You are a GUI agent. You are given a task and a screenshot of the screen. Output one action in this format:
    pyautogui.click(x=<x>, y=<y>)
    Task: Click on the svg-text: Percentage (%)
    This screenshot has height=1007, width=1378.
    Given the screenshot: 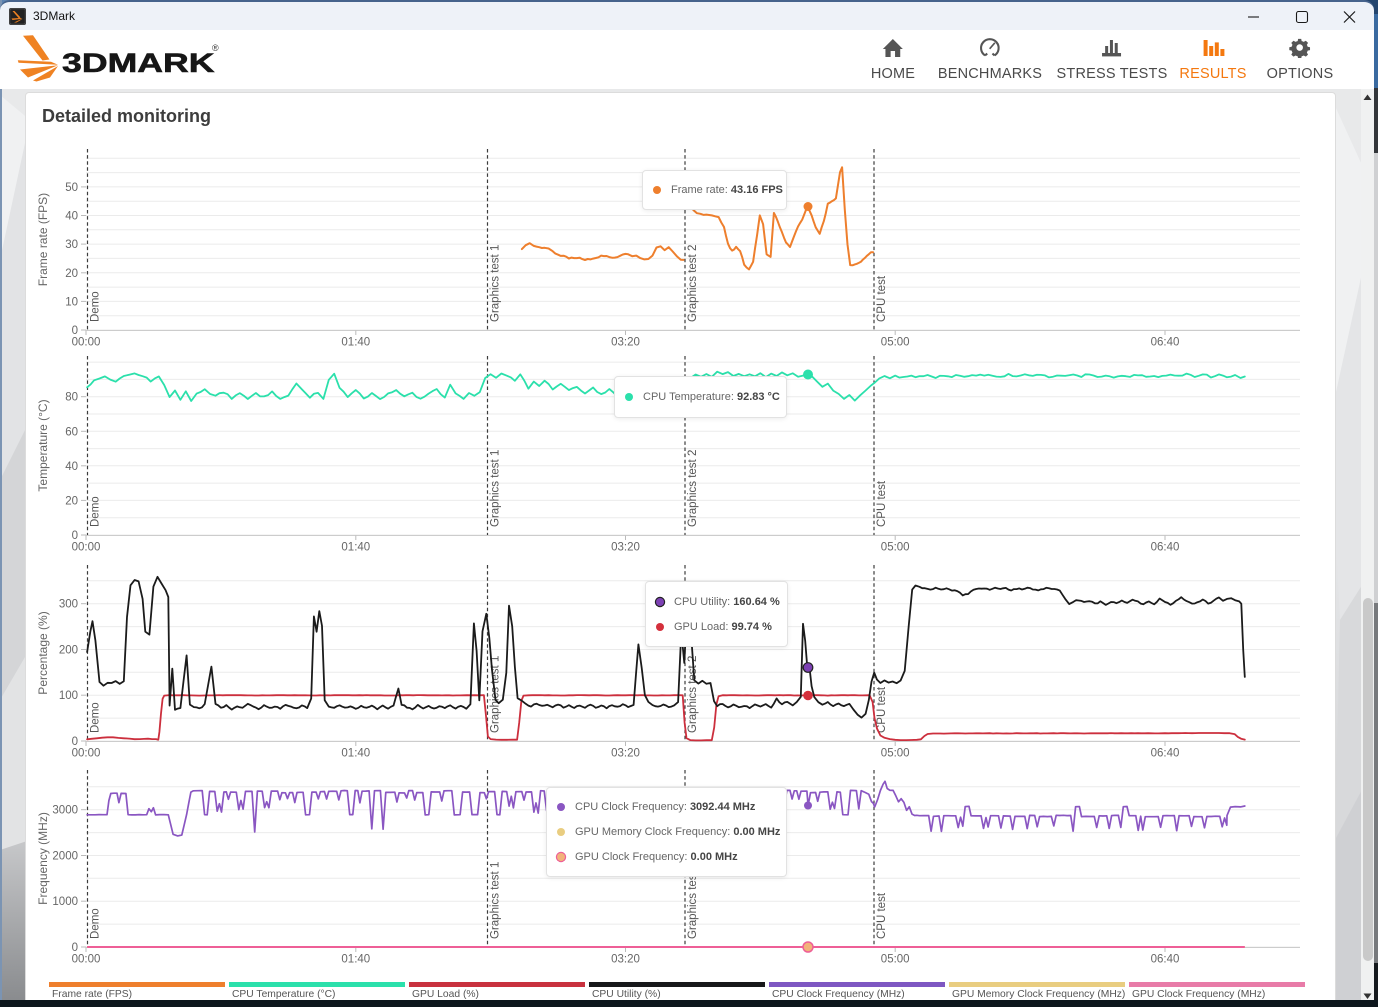 What is the action you would take?
    pyautogui.click(x=43, y=652)
    